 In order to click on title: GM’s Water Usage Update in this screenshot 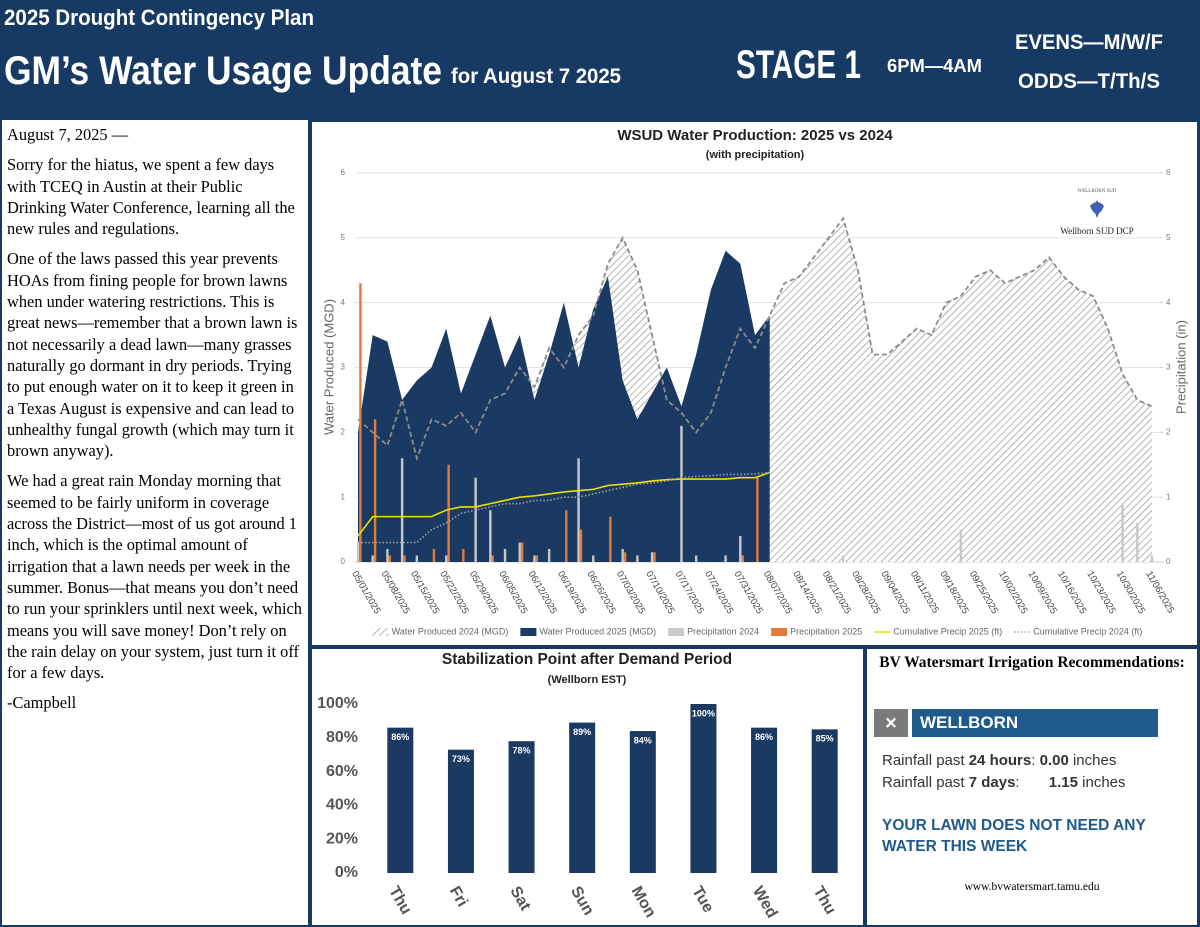, I will do `click(223, 71)`.